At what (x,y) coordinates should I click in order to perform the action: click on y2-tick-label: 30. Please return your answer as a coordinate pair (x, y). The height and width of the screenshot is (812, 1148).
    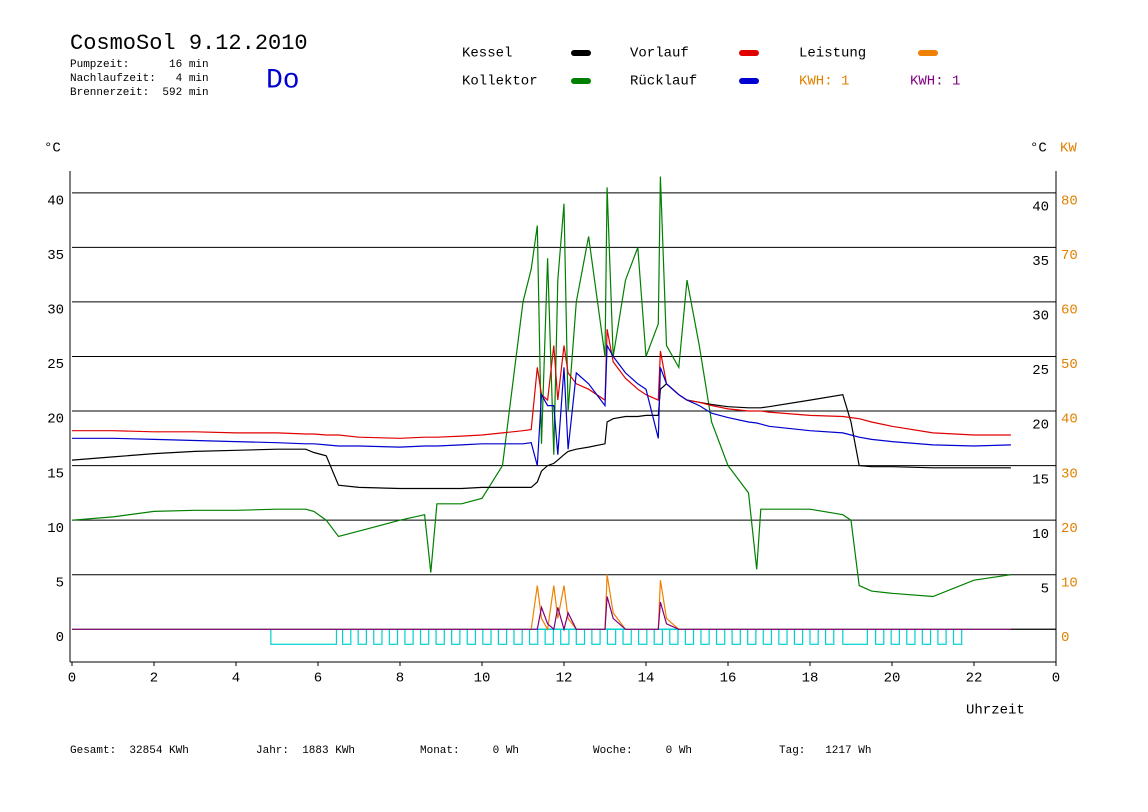
    Looking at the image, I should click on (1069, 474).